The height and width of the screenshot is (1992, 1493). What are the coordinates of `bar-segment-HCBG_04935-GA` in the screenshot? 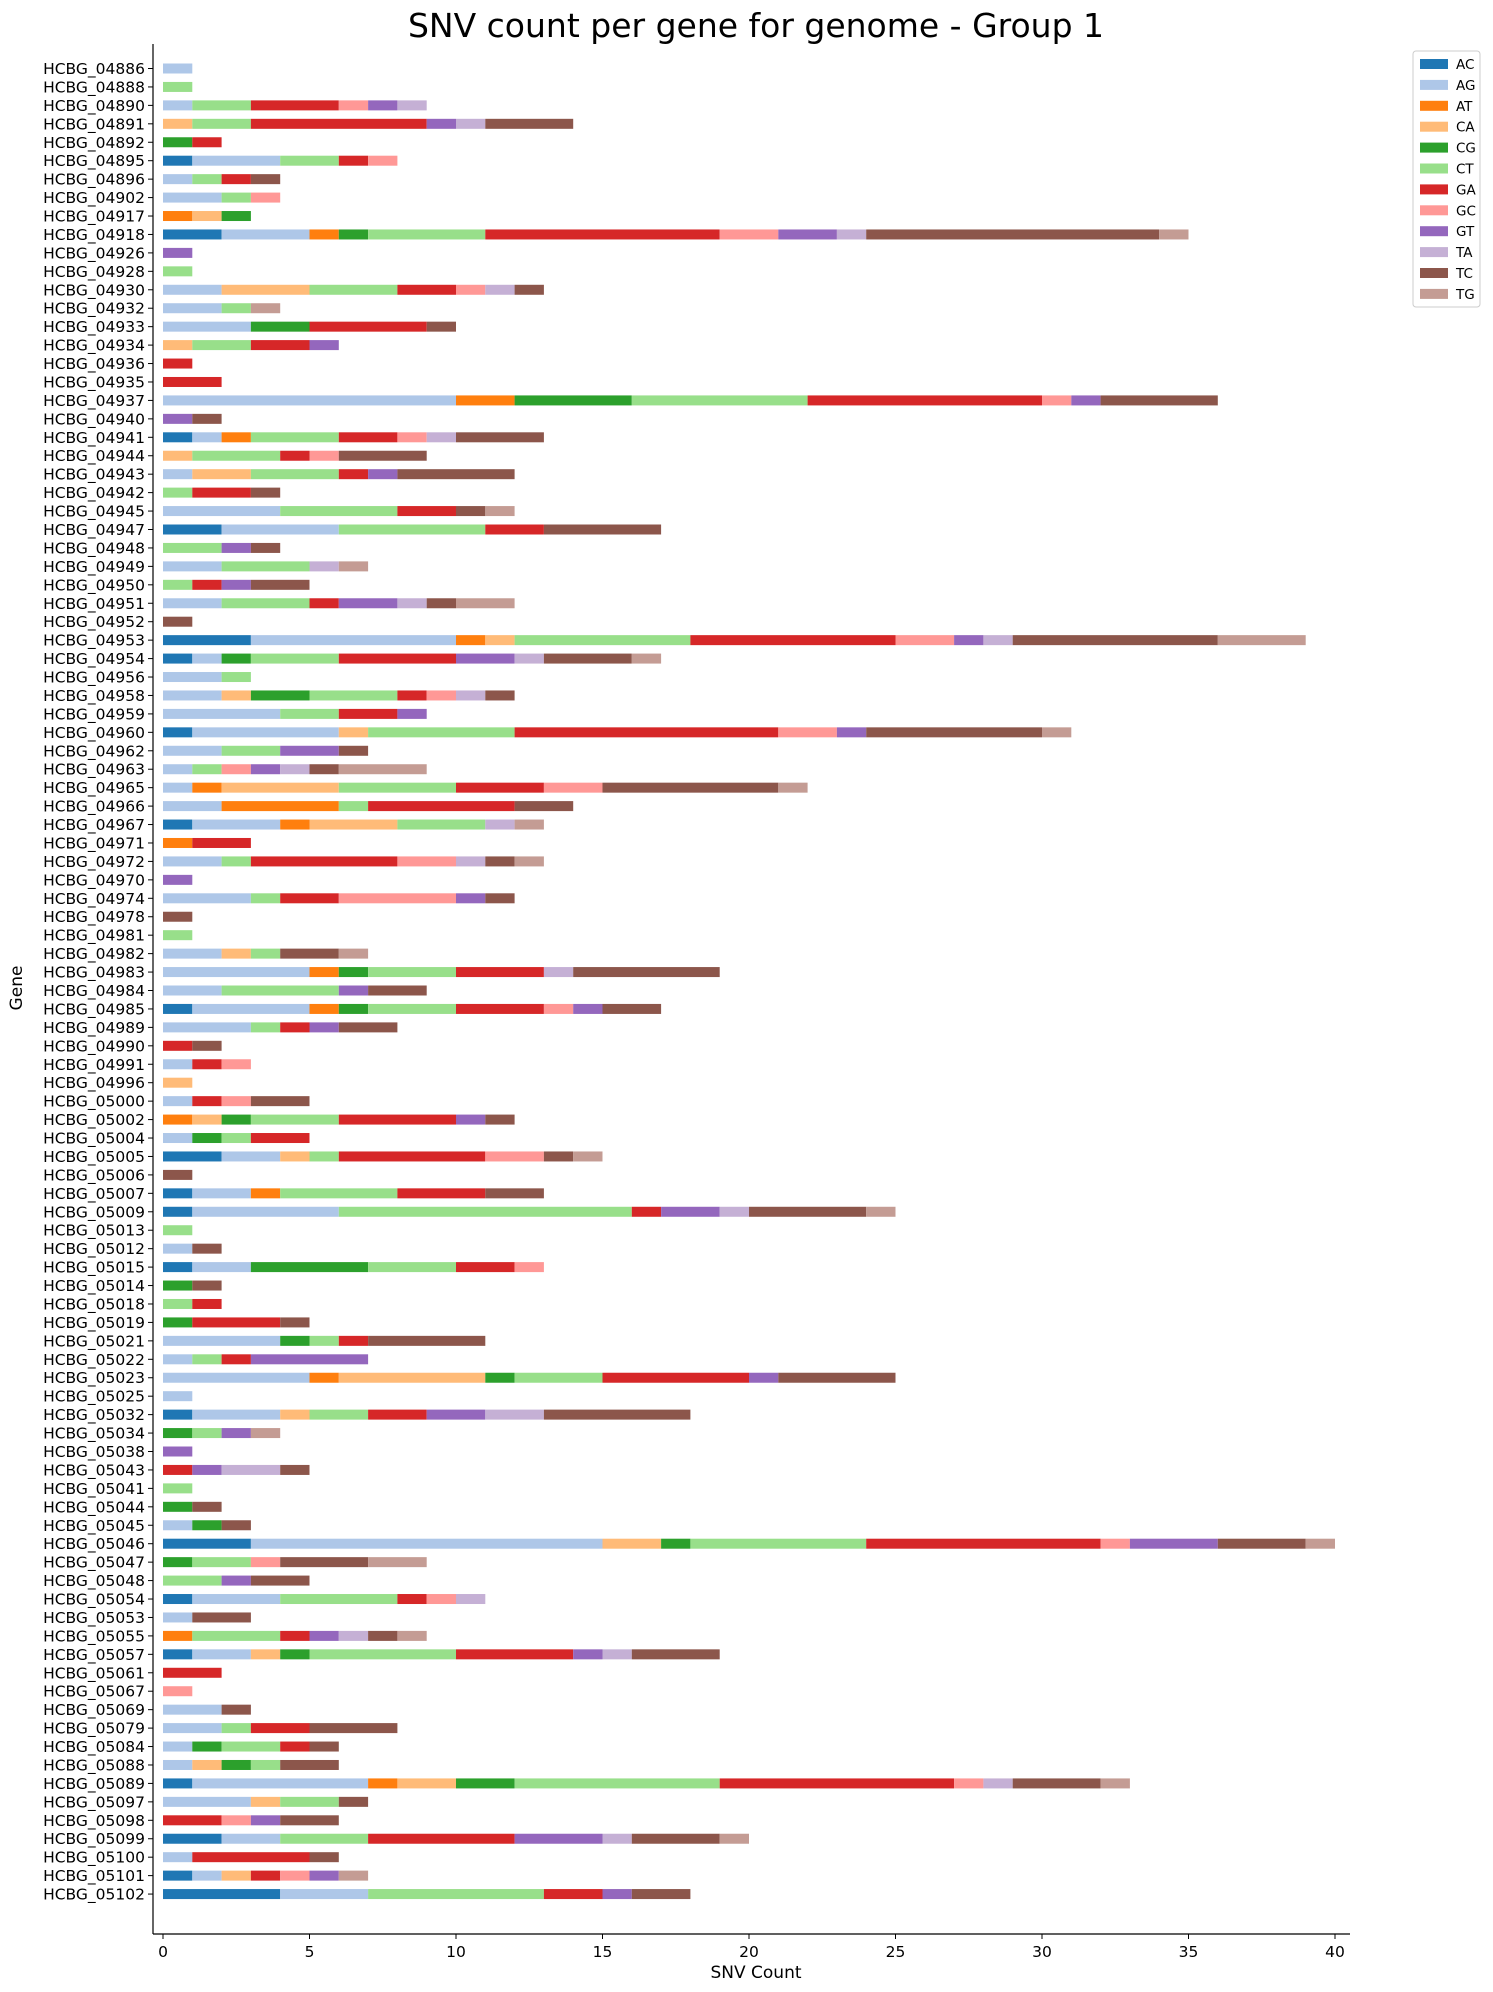 It's located at (192, 381).